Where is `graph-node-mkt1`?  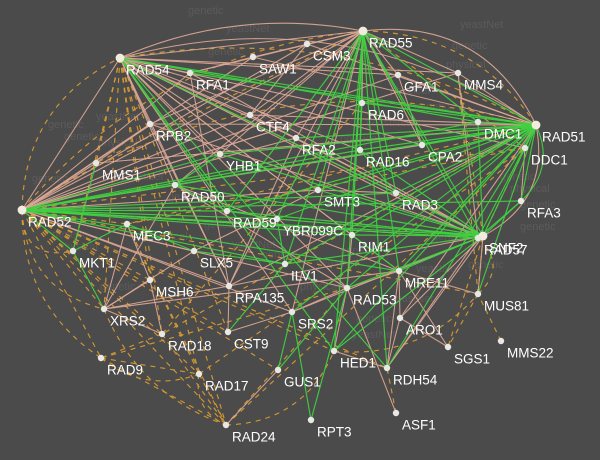
graph-node-mkt1 is located at coordinates (73, 251).